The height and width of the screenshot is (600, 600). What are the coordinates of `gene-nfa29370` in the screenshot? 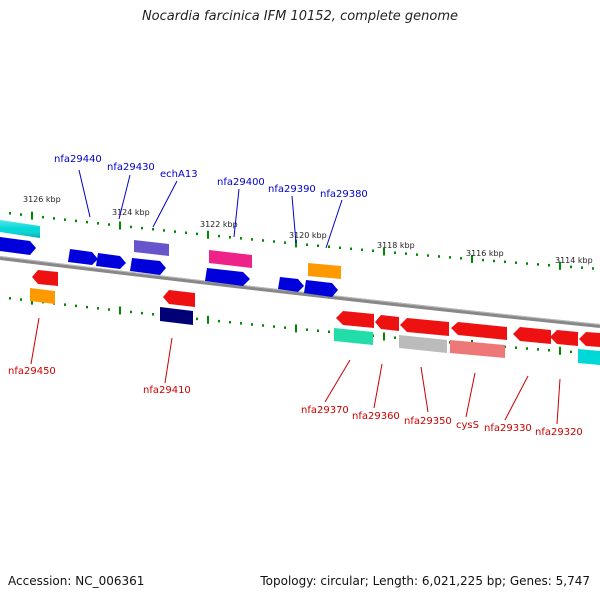 It's located at (355, 319).